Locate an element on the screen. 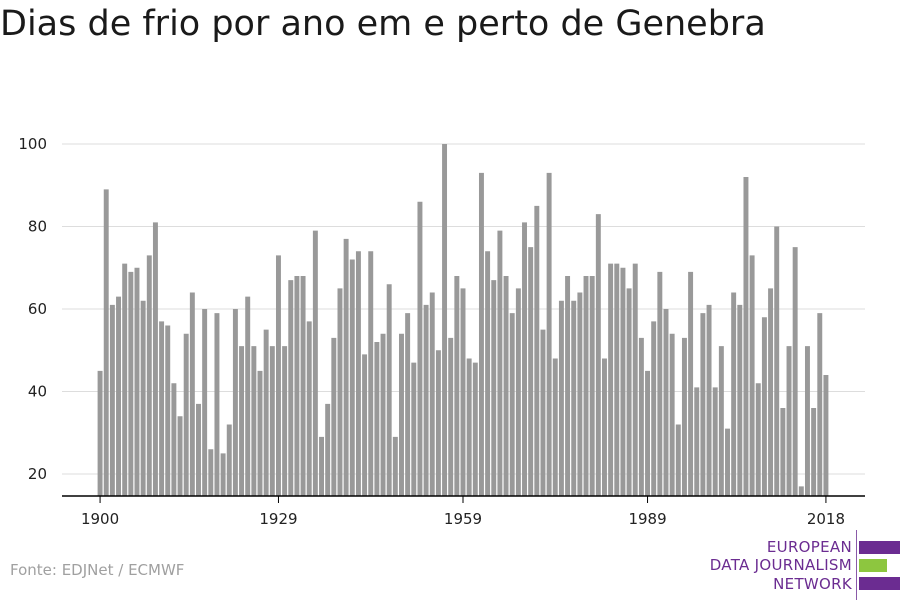 The width and height of the screenshot is (900, 600). bar-1979 is located at coordinates (586, 386).